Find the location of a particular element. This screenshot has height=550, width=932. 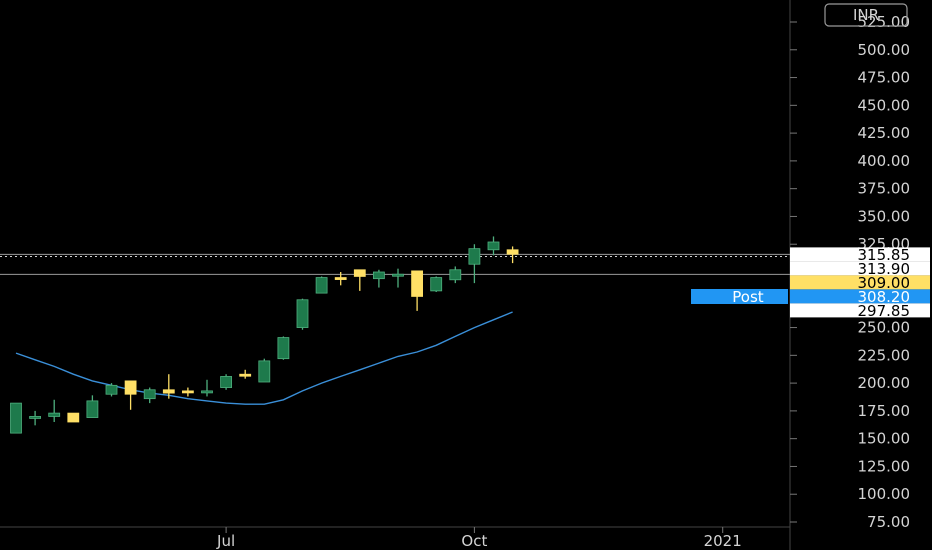

x-tick-label: 2021 is located at coordinates (723, 541).